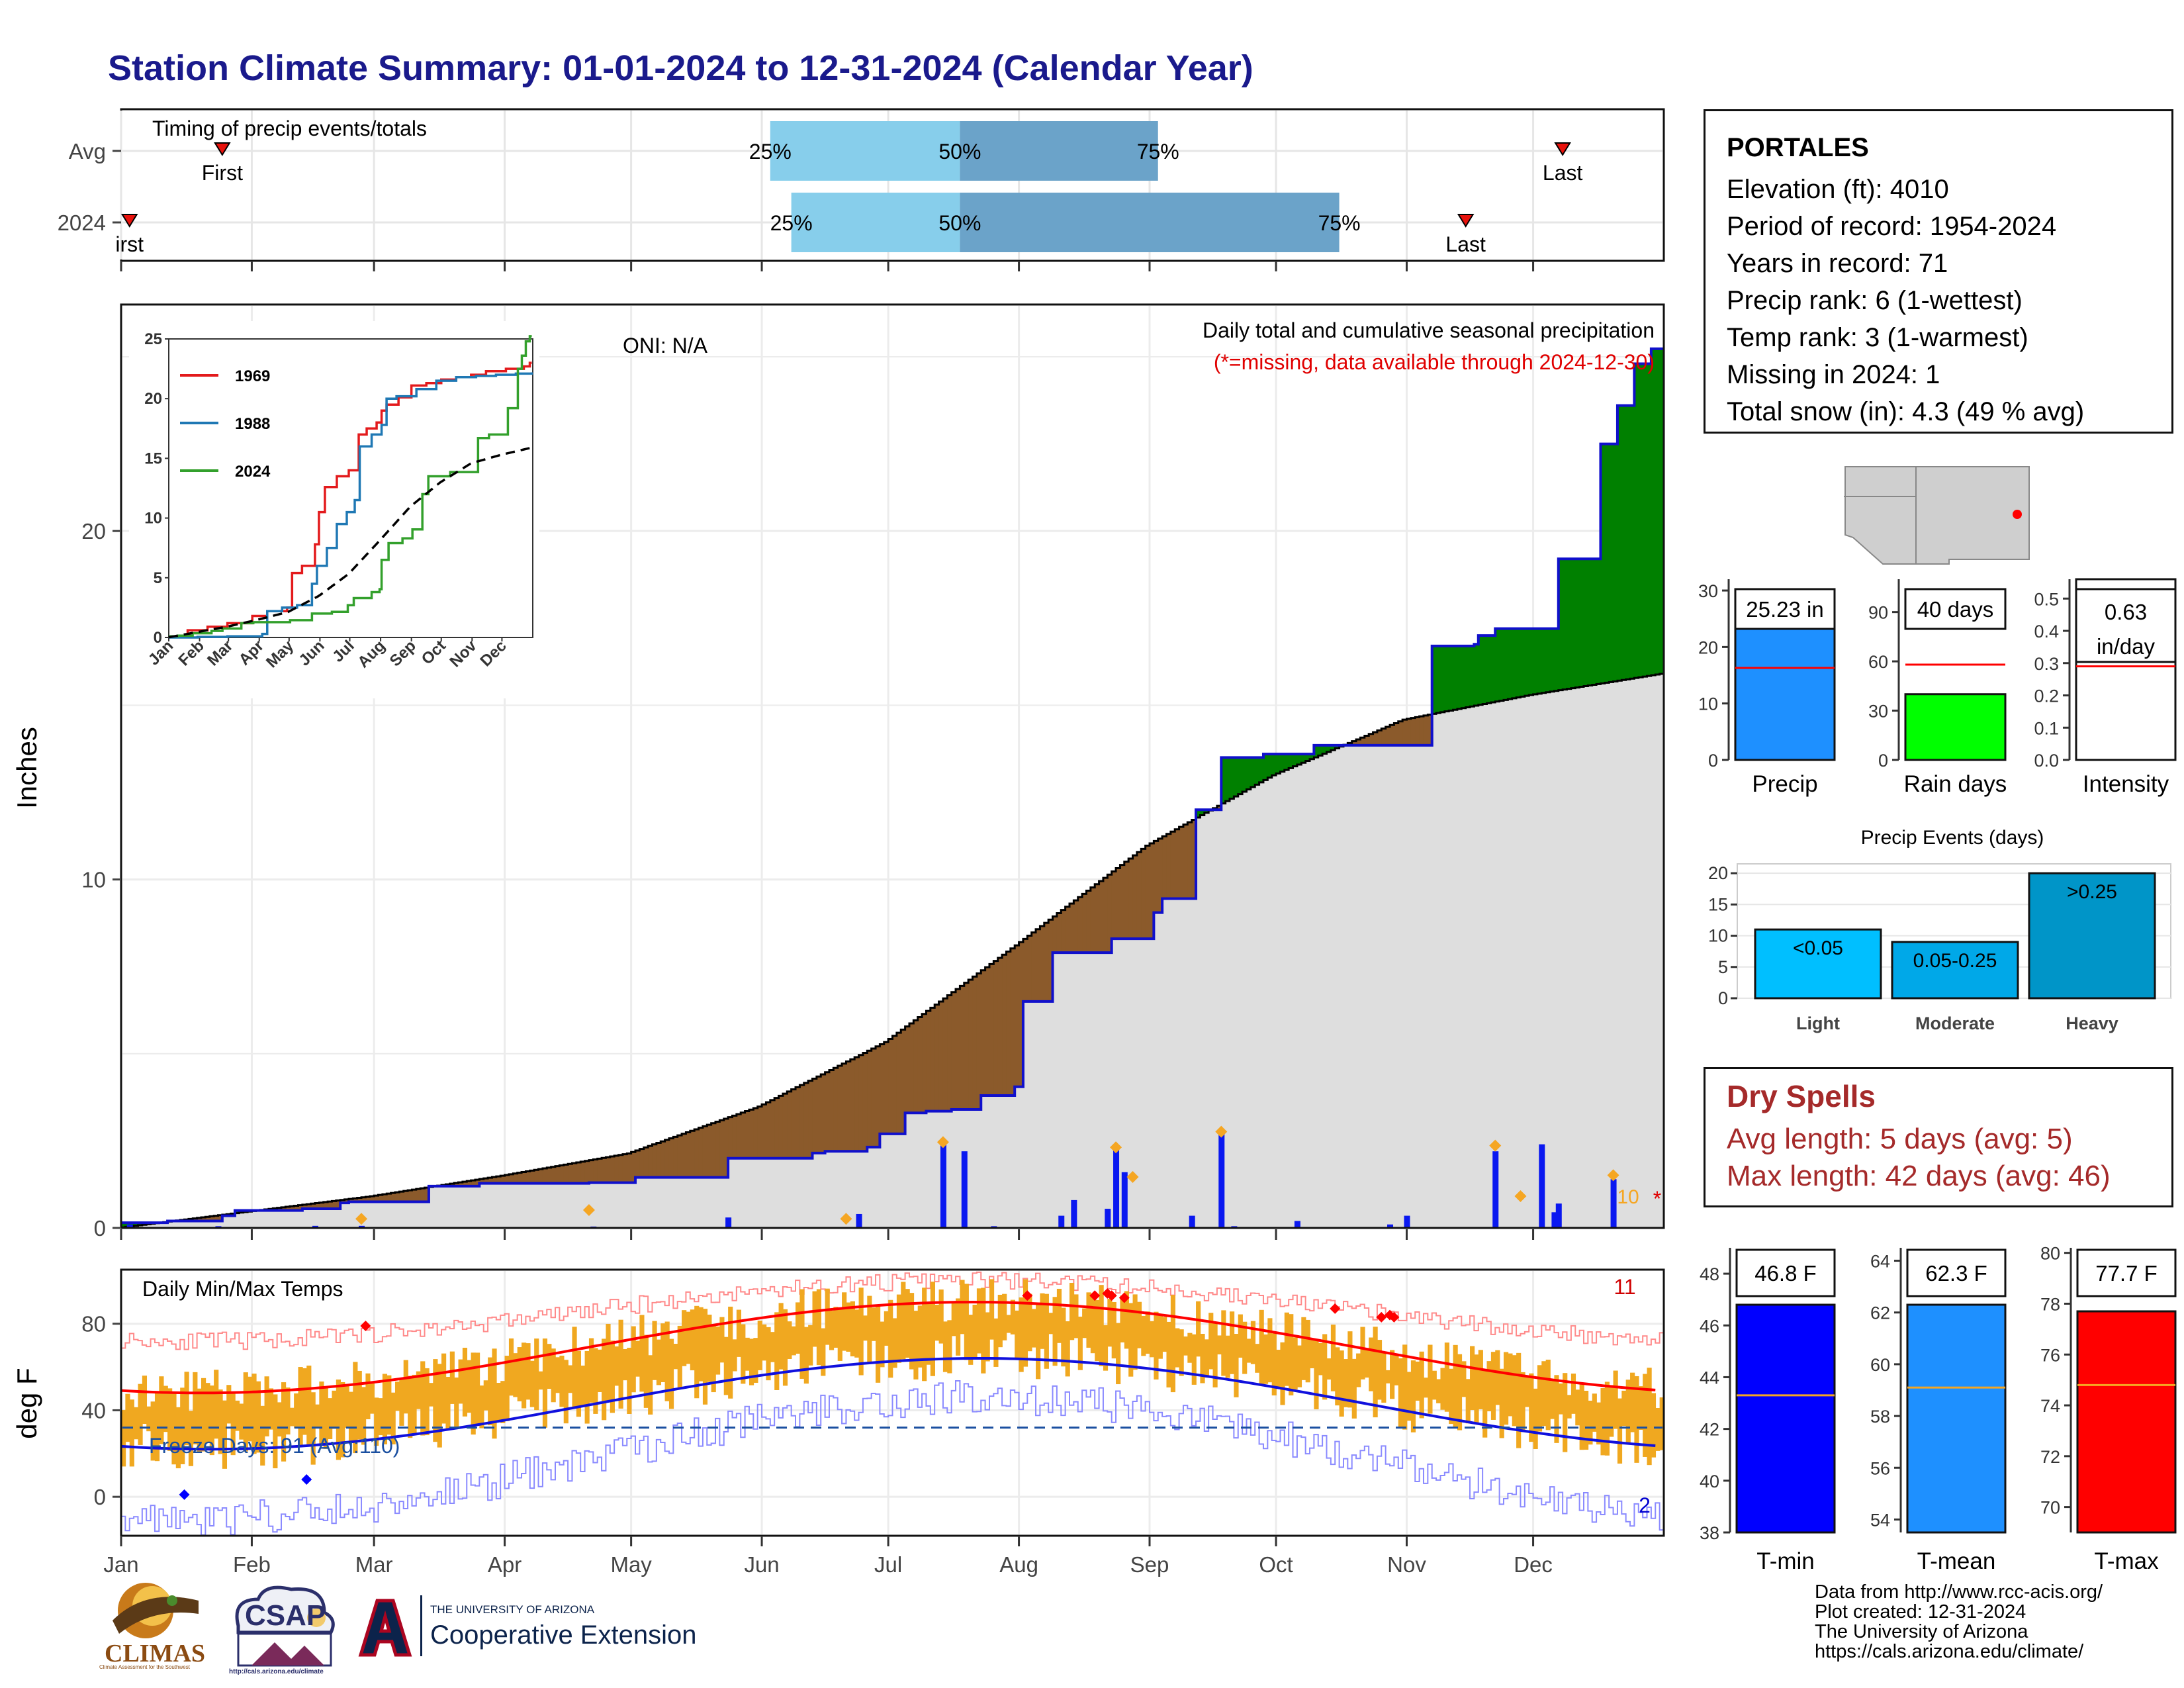  I want to click on summary-bar-tick-label: 0.5, so click(2046, 599).